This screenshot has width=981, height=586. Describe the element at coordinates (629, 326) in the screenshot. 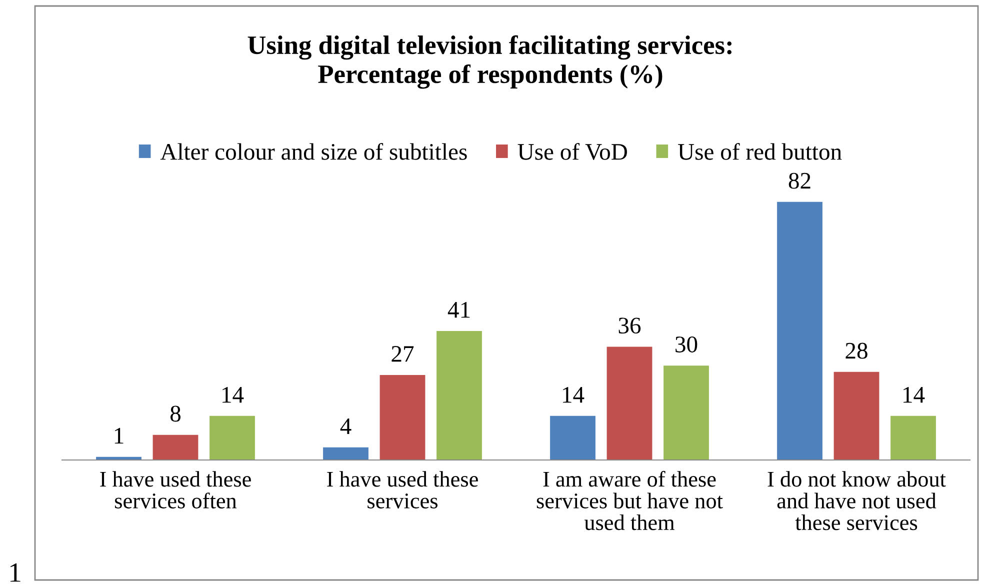

I see `data-label: 36` at that location.